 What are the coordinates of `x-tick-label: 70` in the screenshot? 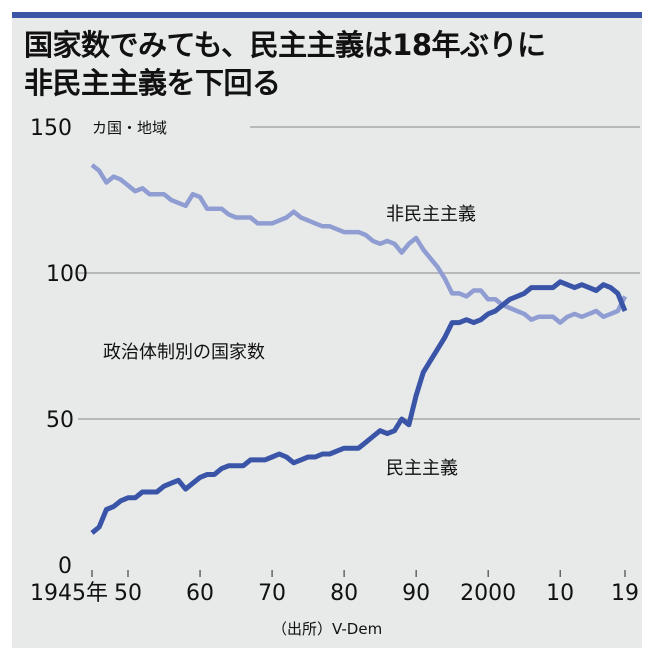 It's located at (272, 593).